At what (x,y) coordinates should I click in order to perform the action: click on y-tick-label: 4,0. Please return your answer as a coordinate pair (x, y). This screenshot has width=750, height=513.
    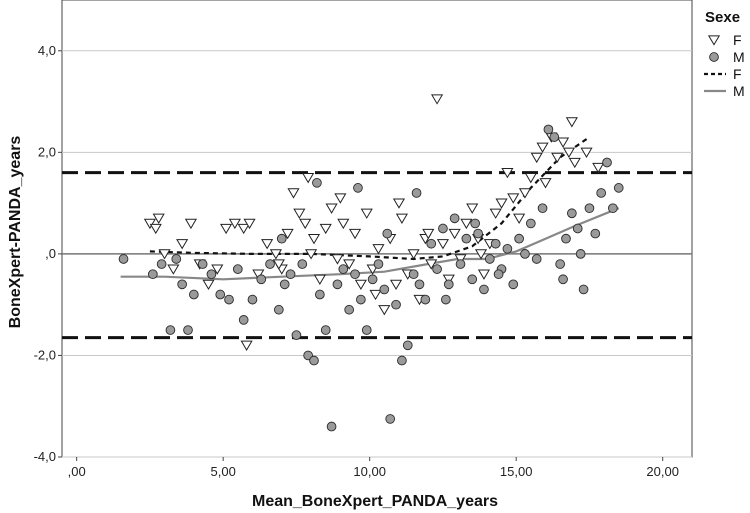
    Looking at the image, I should click on (47, 50).